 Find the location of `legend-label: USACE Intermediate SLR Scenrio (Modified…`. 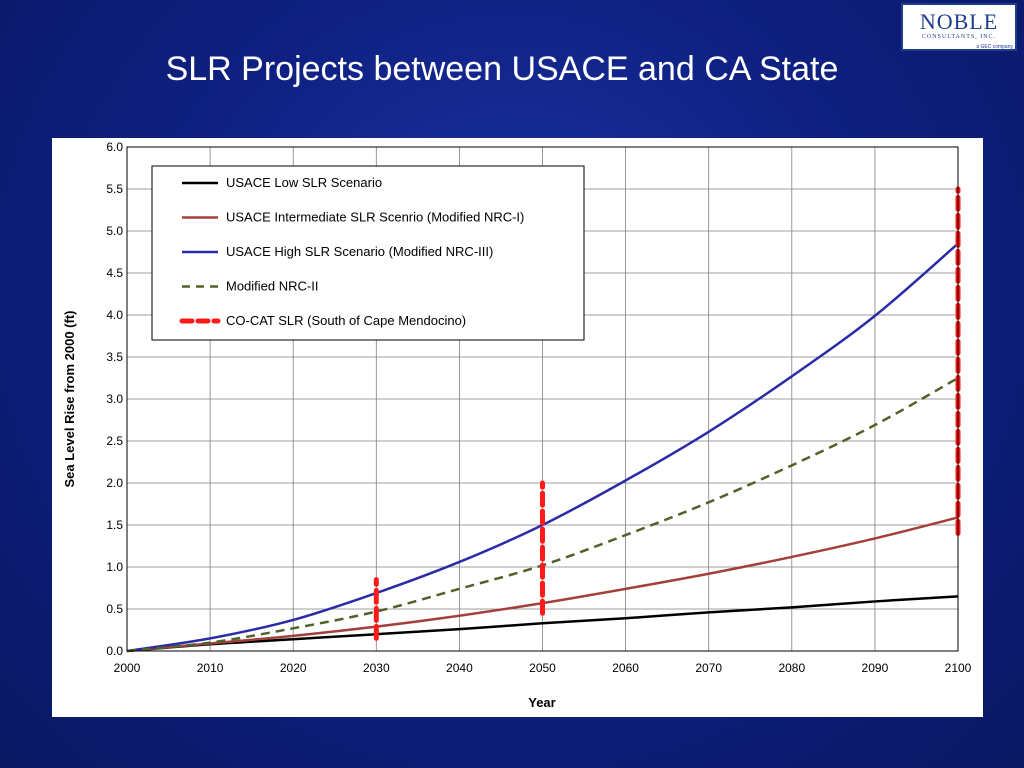

legend-label: USACE Intermediate SLR Scenrio (Modified… is located at coordinates (375, 217).